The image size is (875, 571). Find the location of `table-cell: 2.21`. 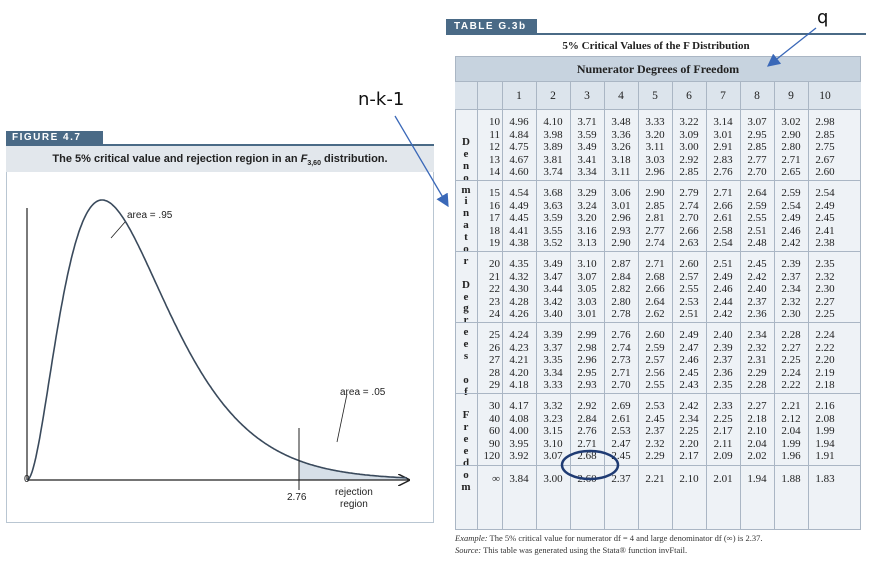

table-cell: 2.21 is located at coordinates (791, 406).